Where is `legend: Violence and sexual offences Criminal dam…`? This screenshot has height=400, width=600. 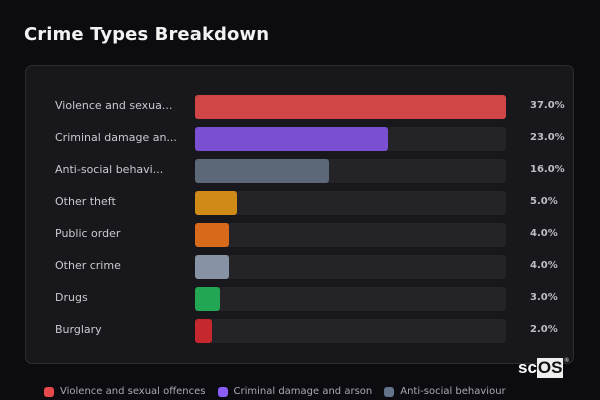
legend: Violence and sexual offences Criminal dam… is located at coordinates (275, 391).